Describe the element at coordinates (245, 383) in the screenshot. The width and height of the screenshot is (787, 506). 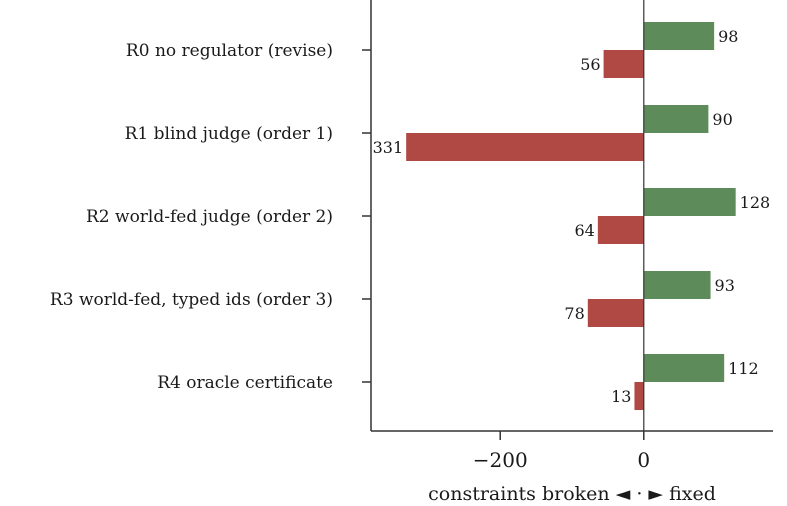
I see `category-label: R4 oracle certificate` at that location.